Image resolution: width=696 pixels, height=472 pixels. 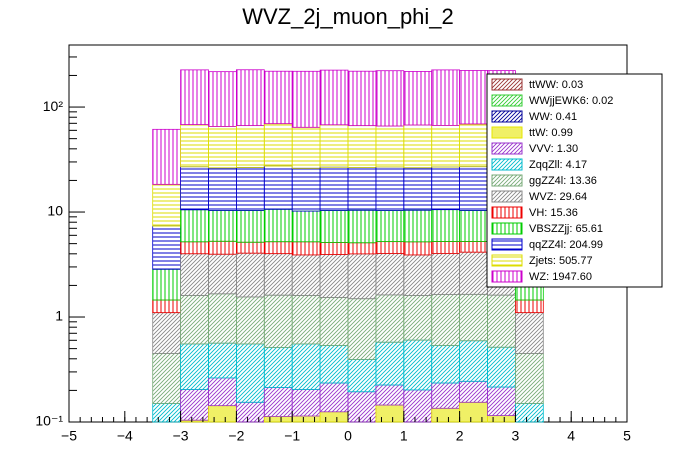 What do you see at coordinates (348, 16) in the screenshot?
I see `chart-title: WVZ_2j_muon_phi_2` at bounding box center [348, 16].